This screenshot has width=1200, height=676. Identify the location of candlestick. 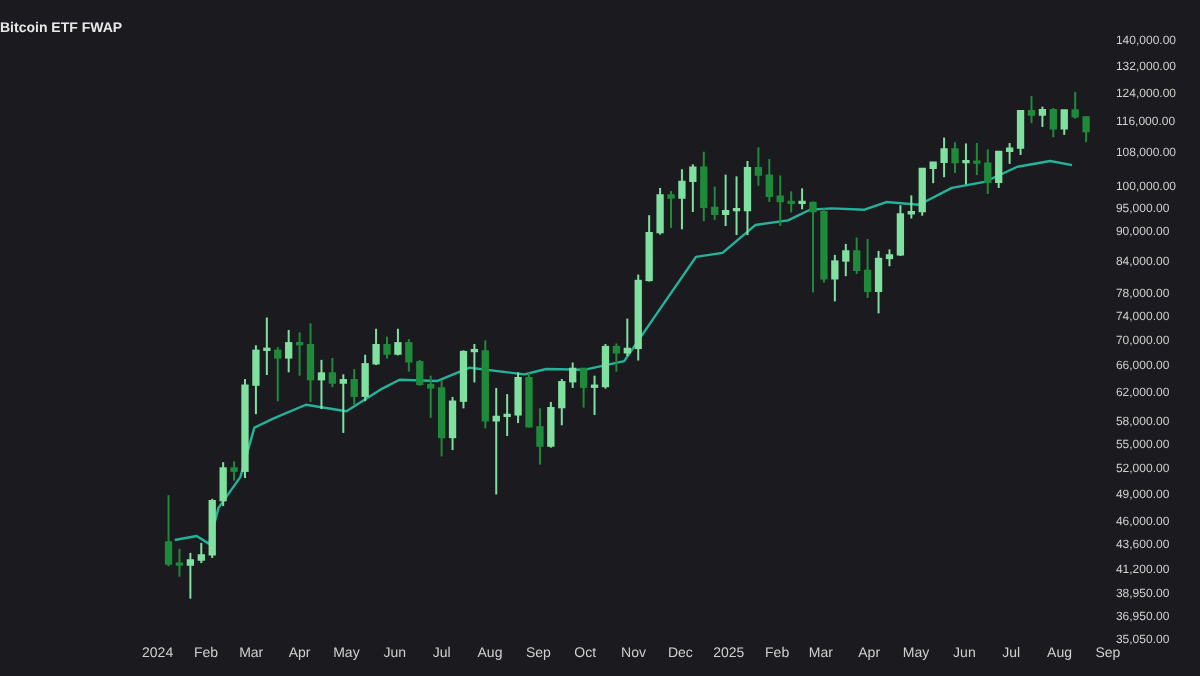
(671, 209).